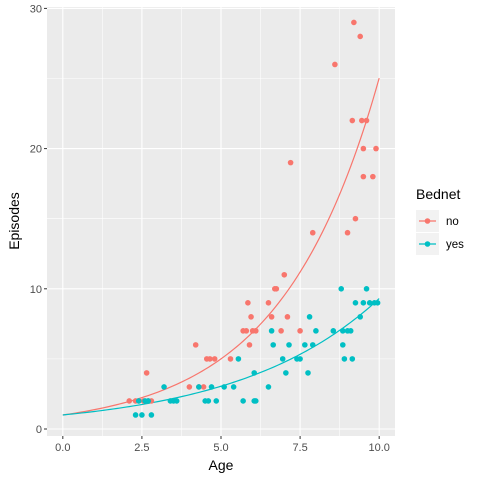 The image size is (480, 480). What do you see at coordinates (299, 448) in the screenshot?
I see `x-tick-label: 7.5` at bounding box center [299, 448].